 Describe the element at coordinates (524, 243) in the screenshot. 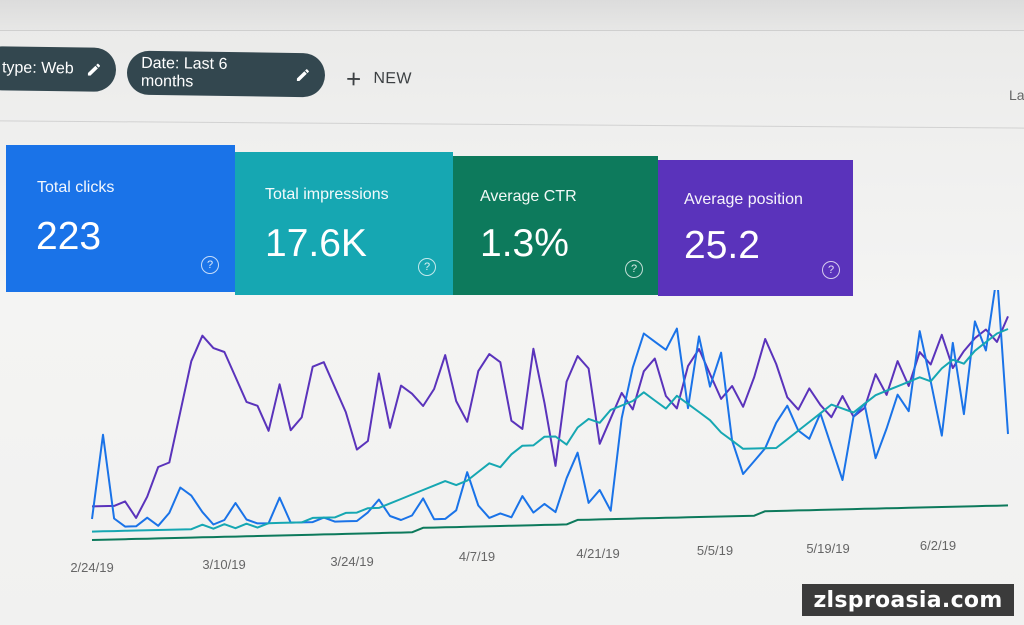

I see `average-ctr-value: 1.3%` at that location.